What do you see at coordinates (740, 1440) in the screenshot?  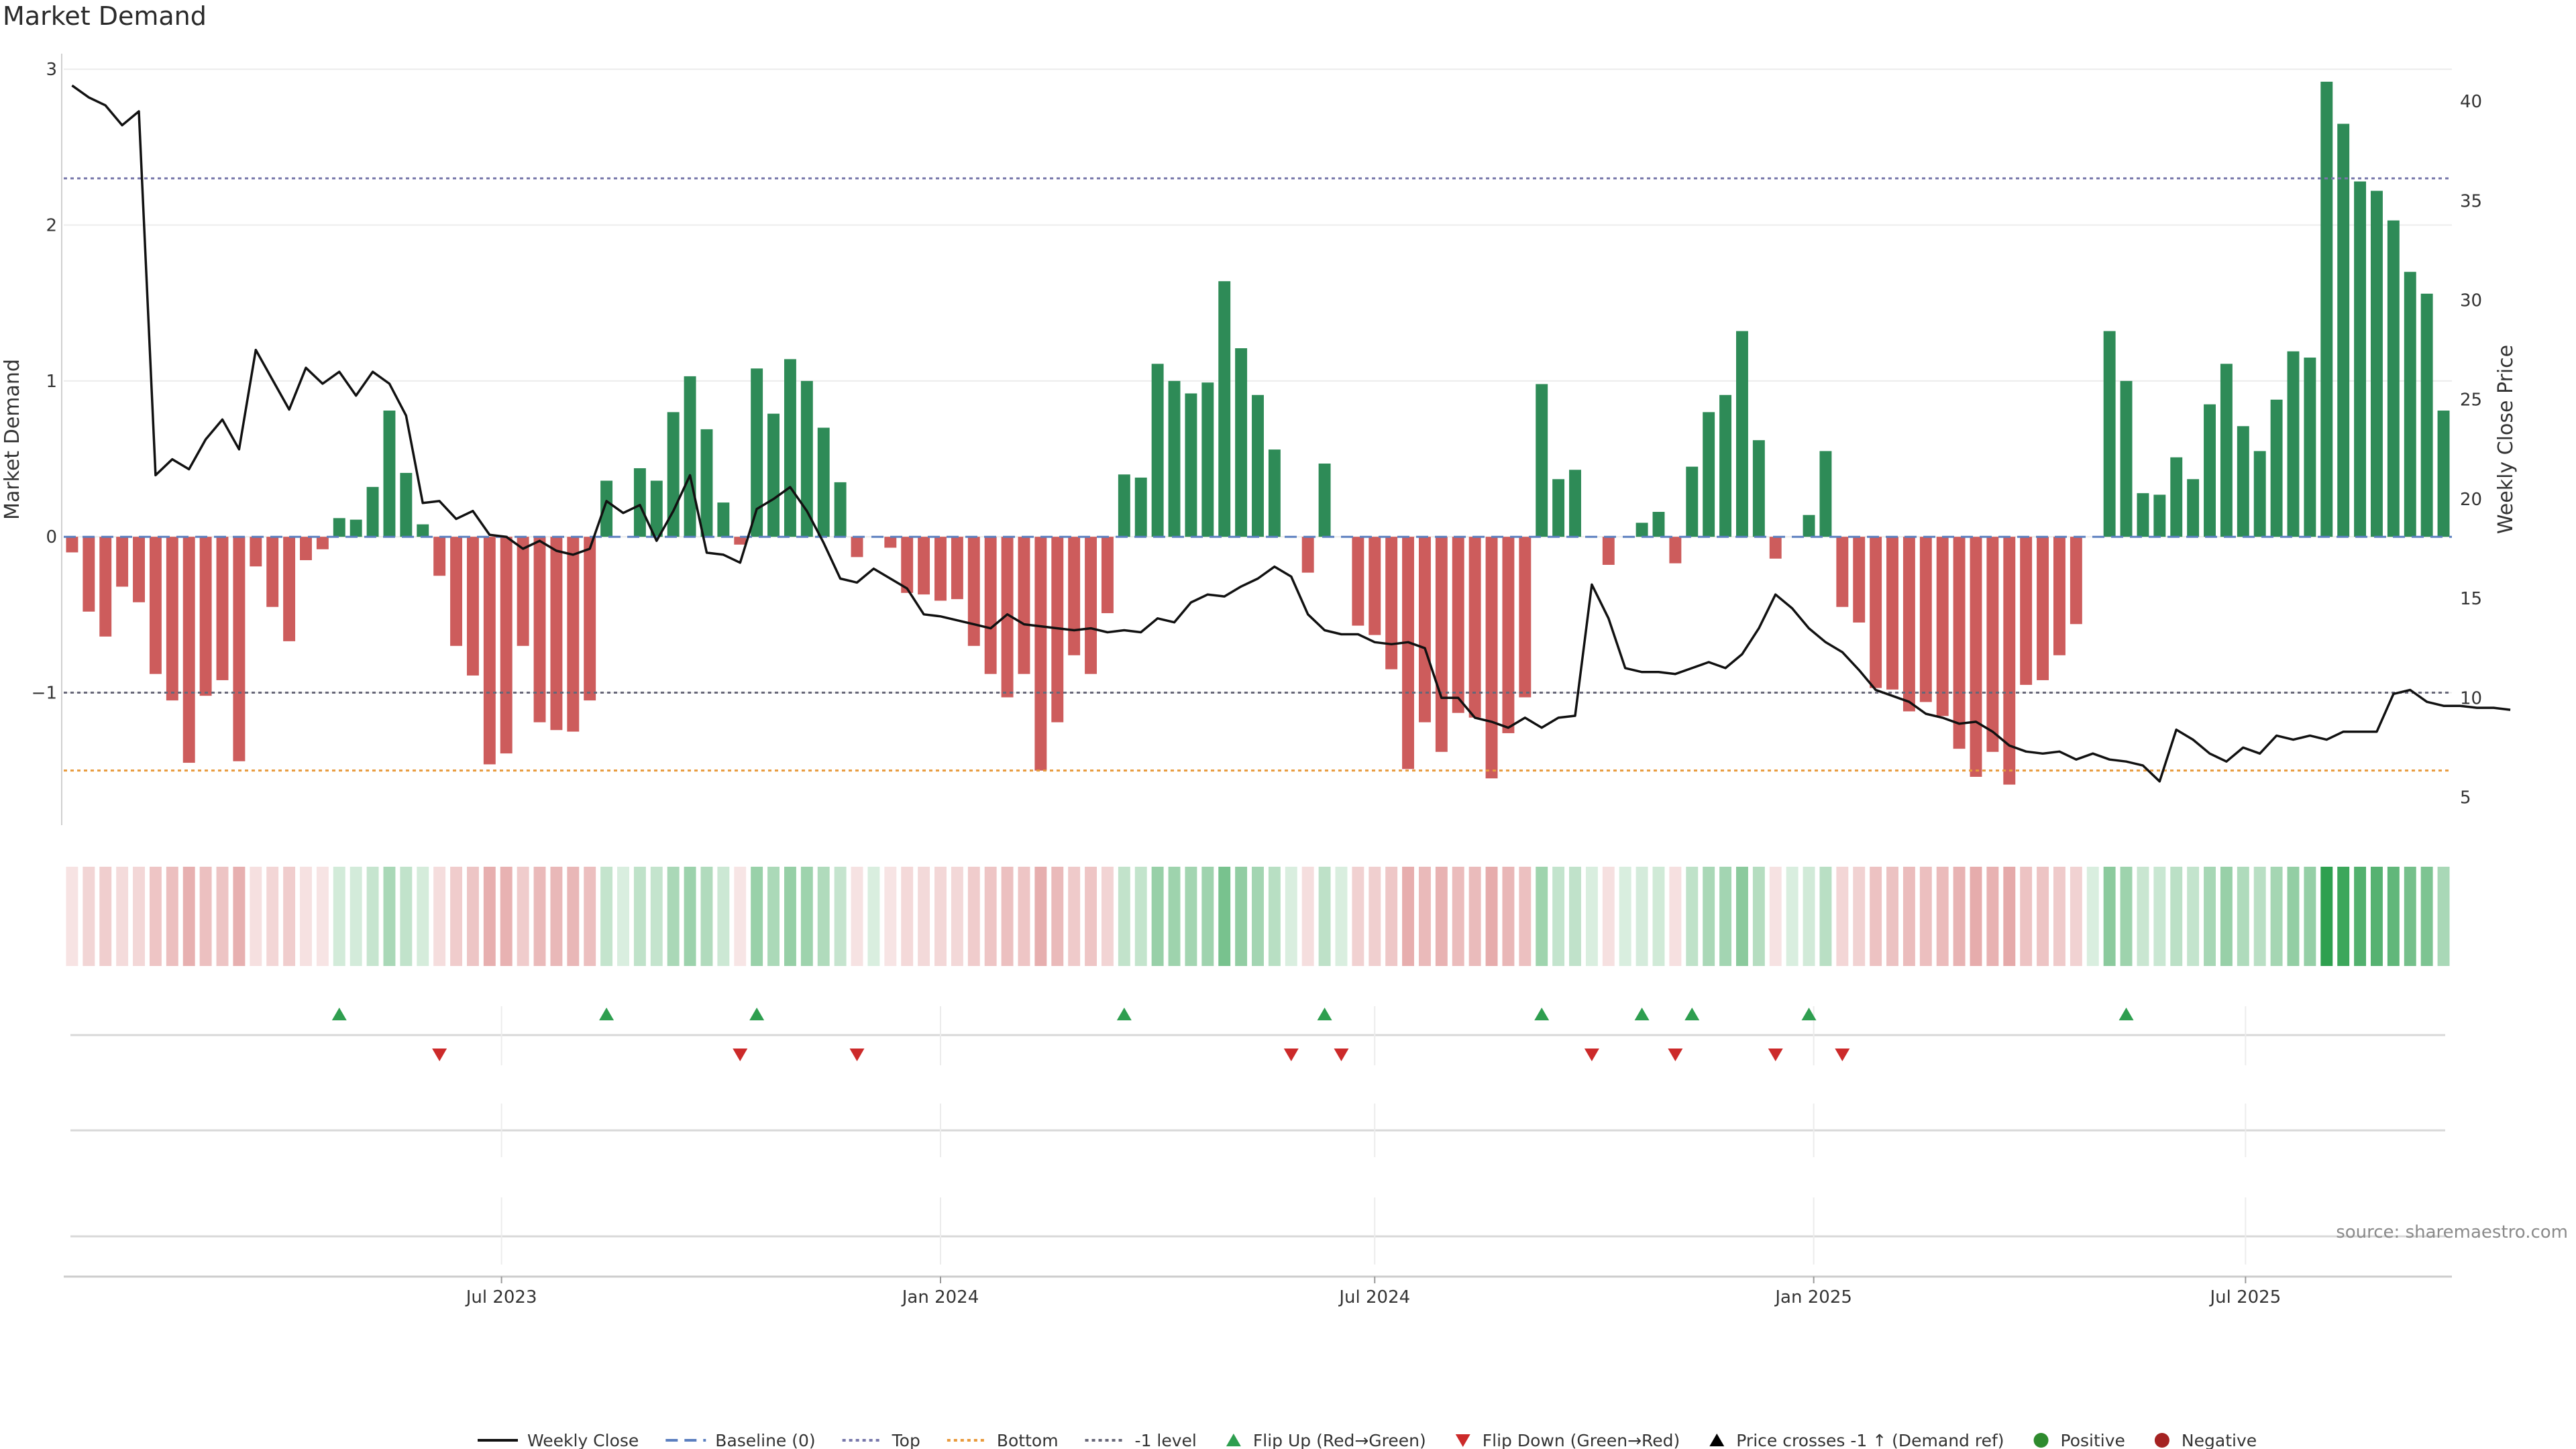 I see `legend-item: Baseline (0)` at bounding box center [740, 1440].